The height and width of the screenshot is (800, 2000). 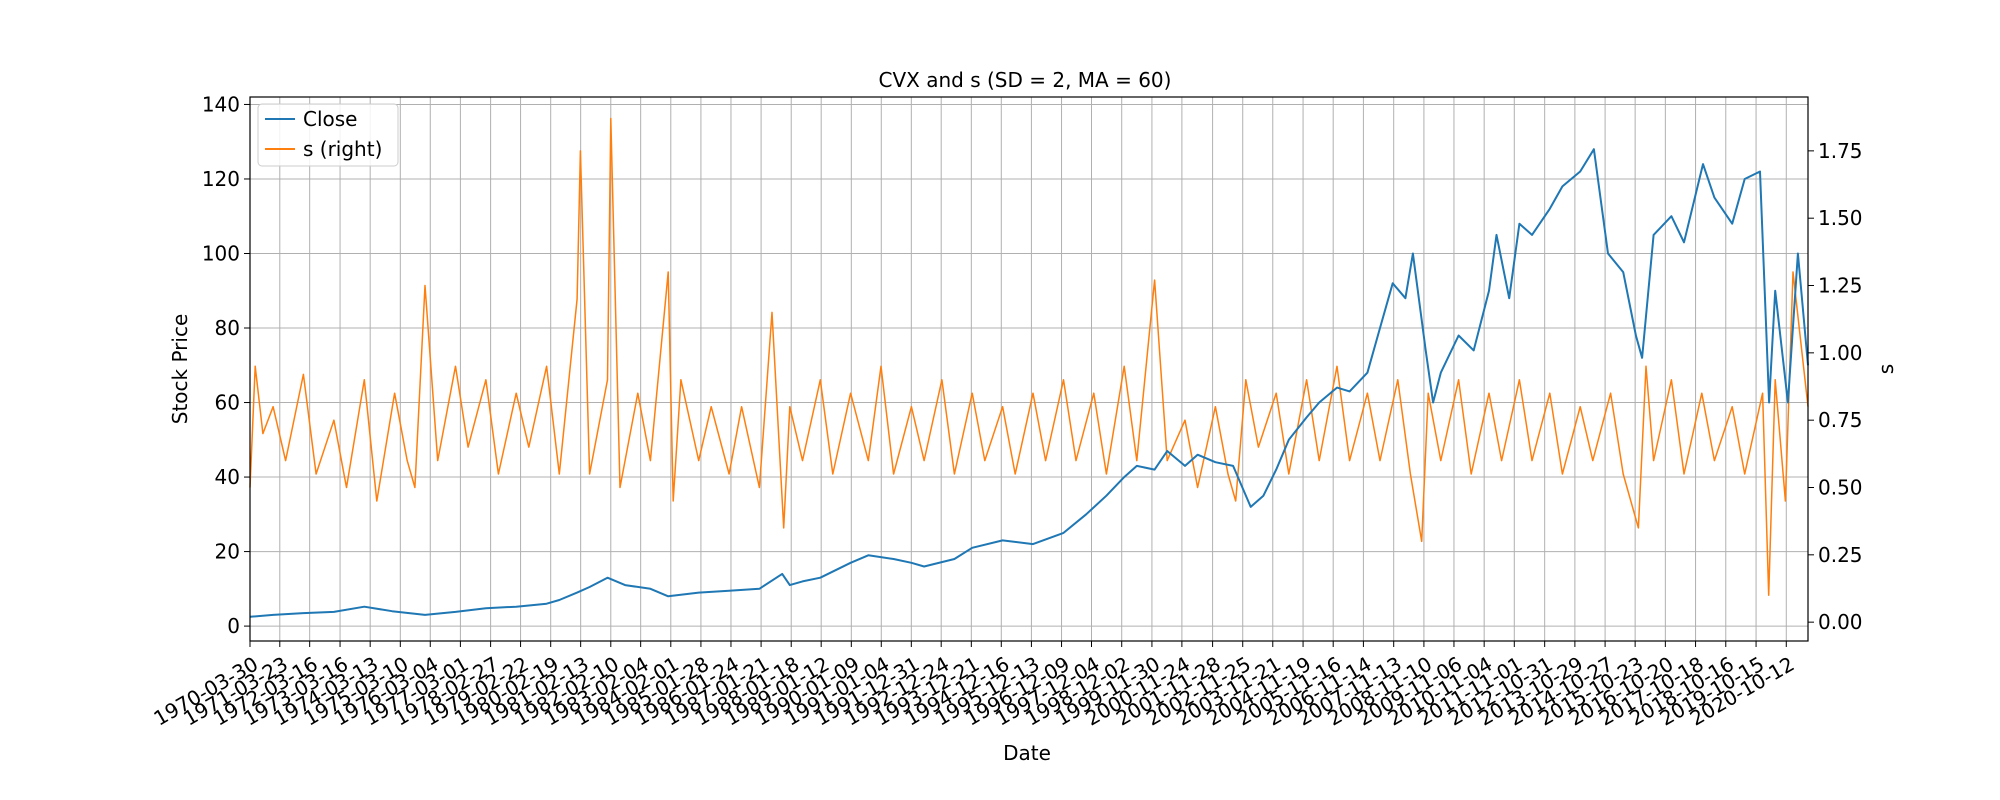 What do you see at coordinates (1840, 218) in the screenshot?
I see `y-tick-label-right: 1.50` at bounding box center [1840, 218].